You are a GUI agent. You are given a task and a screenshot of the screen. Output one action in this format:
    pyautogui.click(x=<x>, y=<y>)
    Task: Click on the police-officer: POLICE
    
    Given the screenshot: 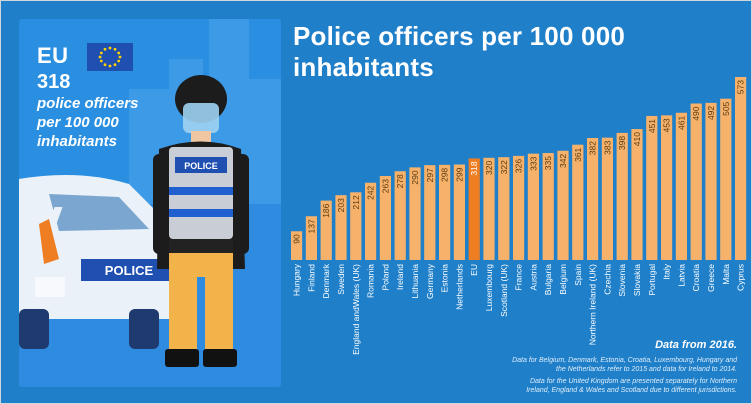 What is the action you would take?
    pyautogui.click(x=201, y=221)
    